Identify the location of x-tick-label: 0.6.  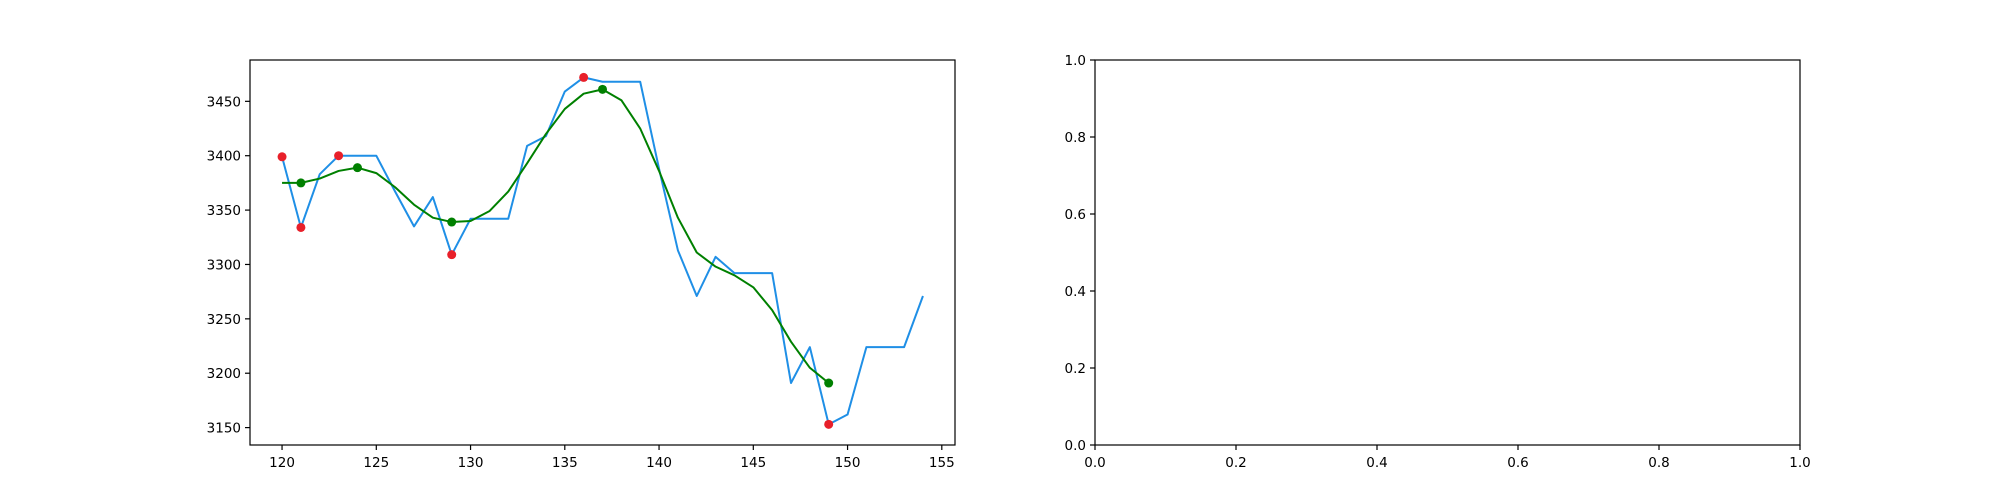
(1517, 463).